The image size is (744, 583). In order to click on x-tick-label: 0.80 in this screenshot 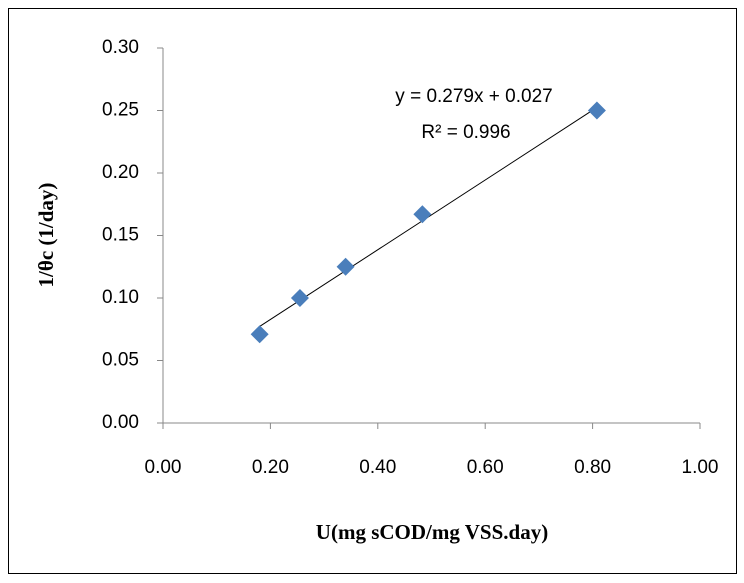, I will do `click(592, 467)`.